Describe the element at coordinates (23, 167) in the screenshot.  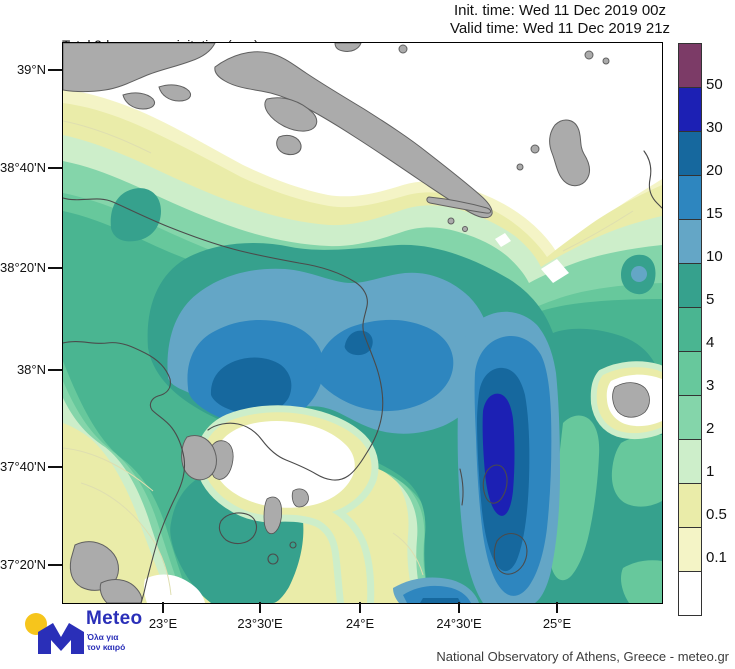
I see `lat-label: 38°40'N` at that location.